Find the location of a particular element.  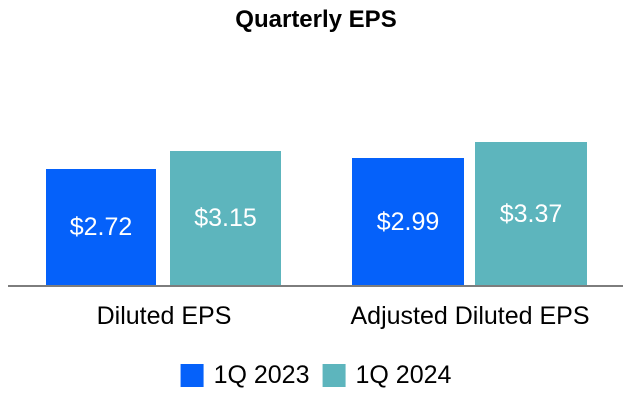

legend-item-1q2023: 1Q 2023 is located at coordinates (245, 375).